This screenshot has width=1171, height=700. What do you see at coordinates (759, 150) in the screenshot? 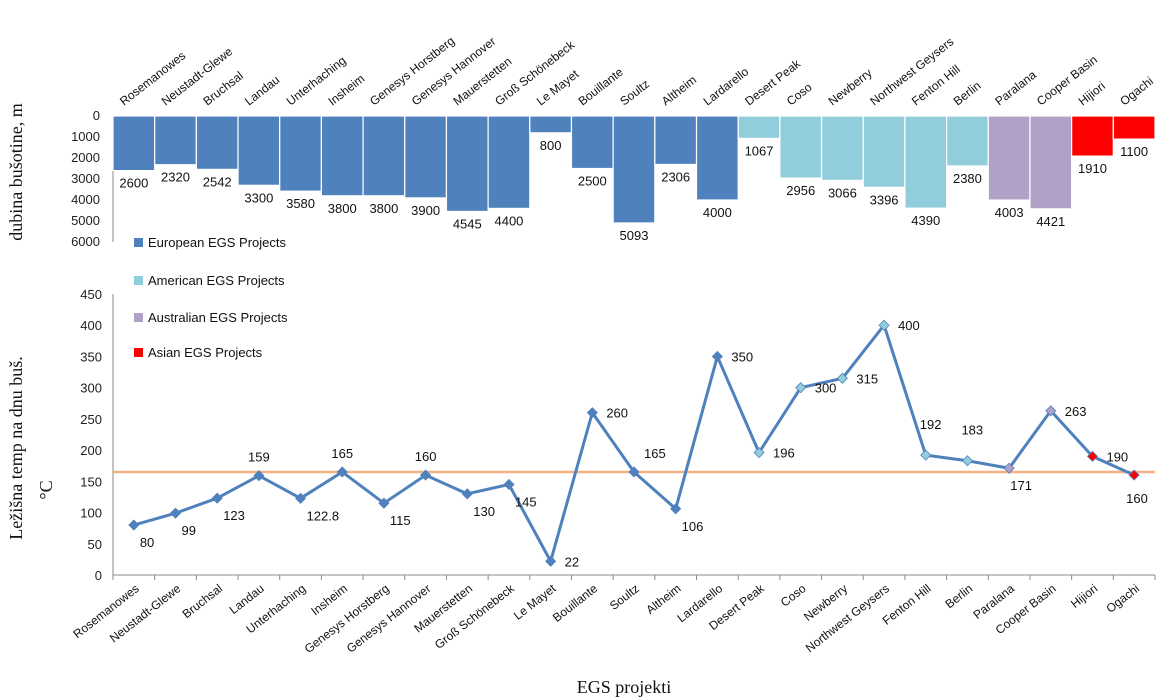
I see `depth-label-15: 1067` at bounding box center [759, 150].